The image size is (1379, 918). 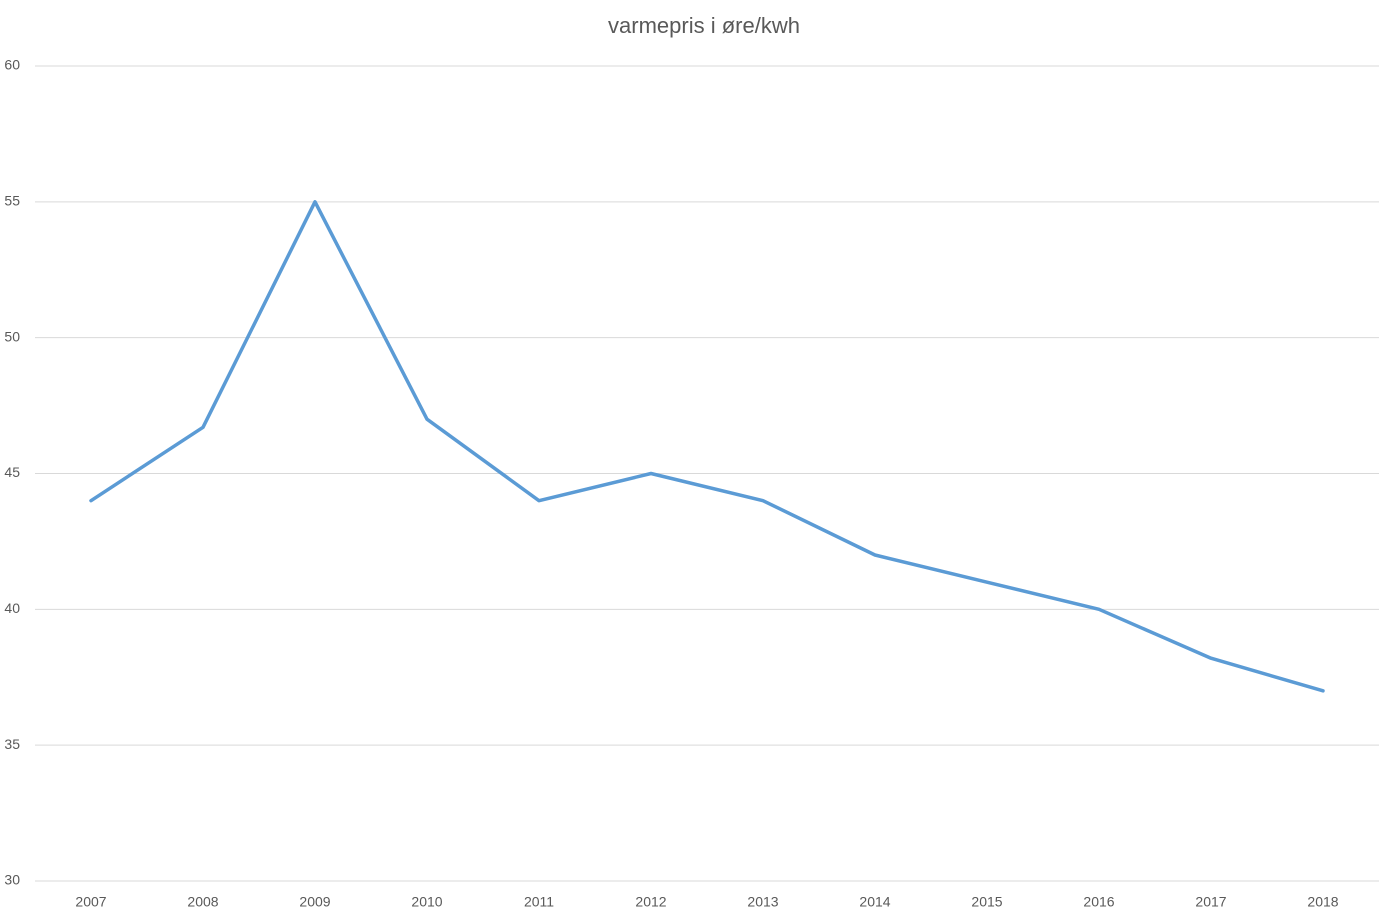 I want to click on x-tick-label: 2008, so click(x=202, y=902).